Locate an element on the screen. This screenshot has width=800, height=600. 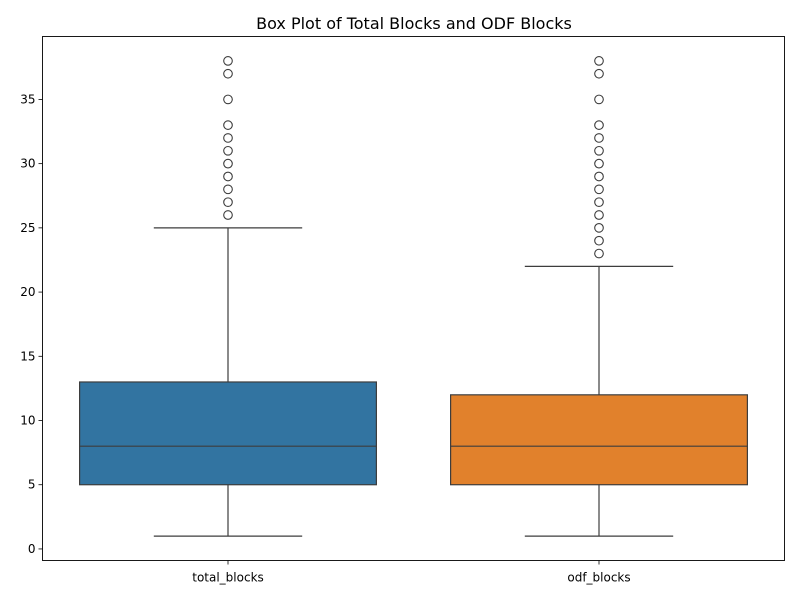
y-tick-label: 0 is located at coordinates (32, 549).